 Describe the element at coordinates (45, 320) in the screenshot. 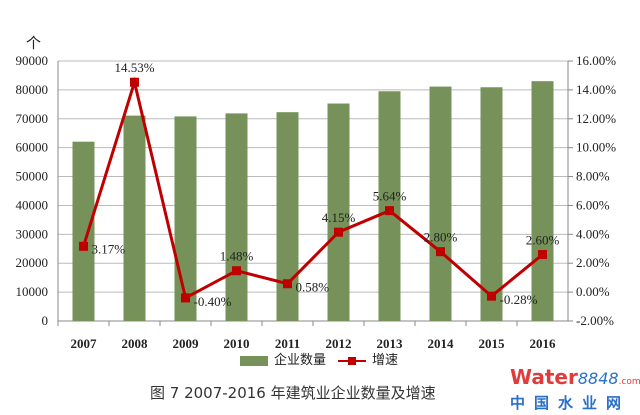

I see `left-tick-label: 0` at that location.